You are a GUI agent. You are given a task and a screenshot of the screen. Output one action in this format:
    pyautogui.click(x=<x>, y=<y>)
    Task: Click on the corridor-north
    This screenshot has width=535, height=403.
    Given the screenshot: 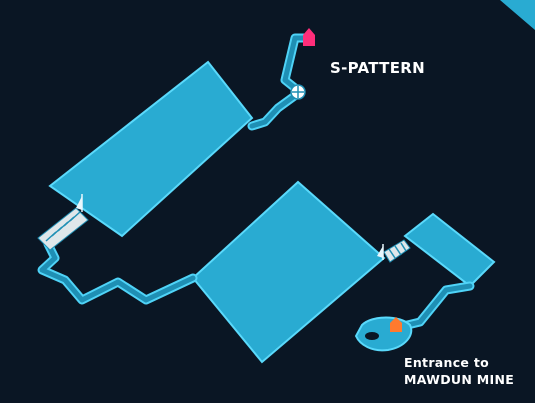 What is the action you would take?
    pyautogui.click(x=278, y=82)
    